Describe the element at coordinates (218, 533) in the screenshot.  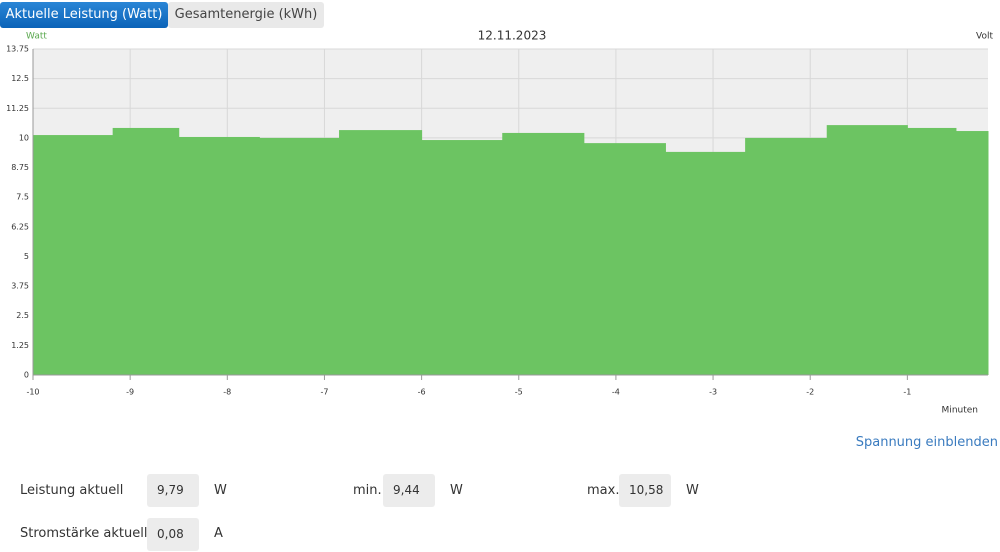
I see `stat-unit: A` at that location.